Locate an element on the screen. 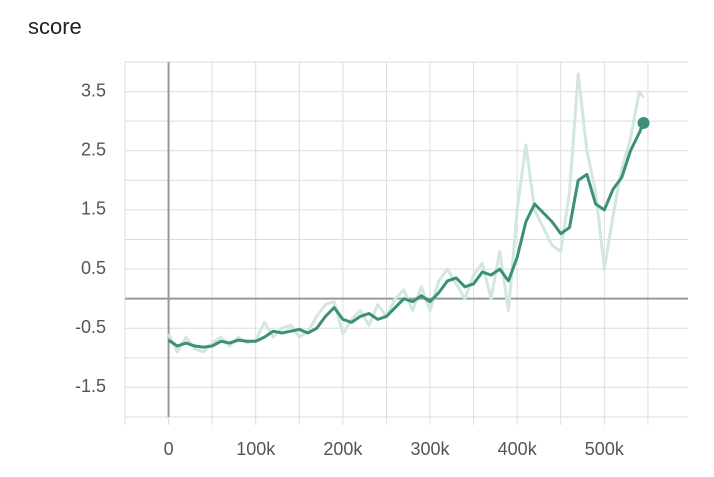  x-tick-label: 100k is located at coordinates (256, 449).